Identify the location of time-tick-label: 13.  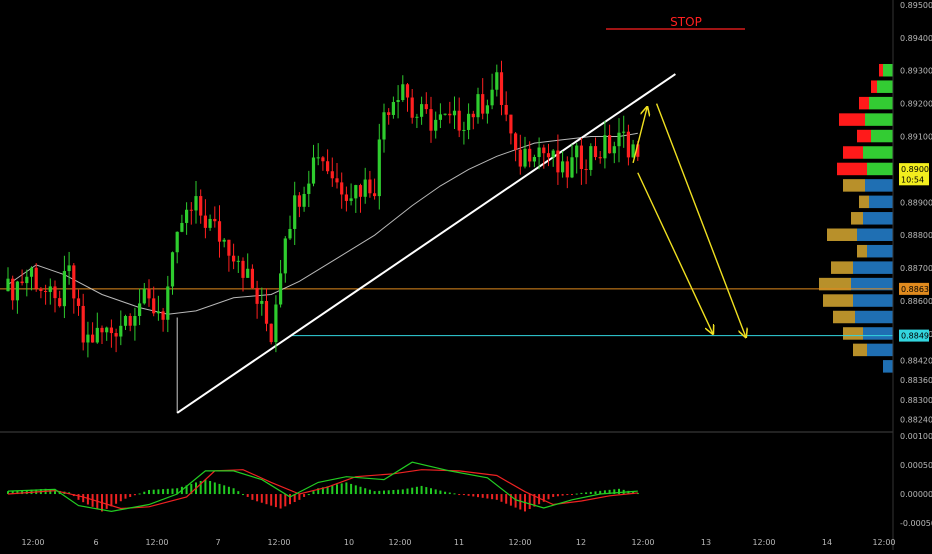
(706, 542).